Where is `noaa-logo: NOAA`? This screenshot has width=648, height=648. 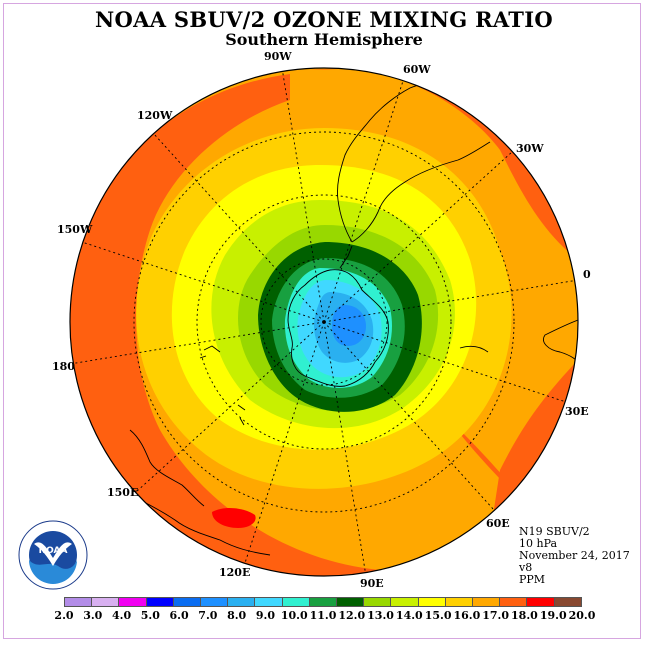
noaa-logo: NOAA is located at coordinates (53, 555).